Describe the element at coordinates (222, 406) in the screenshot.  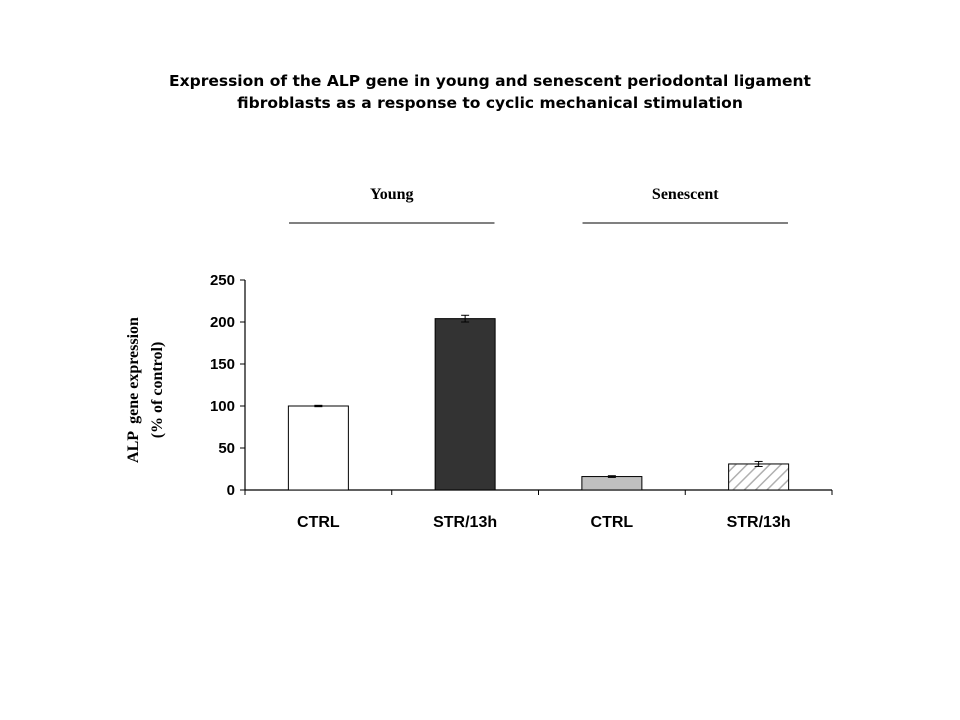
I see `y-tick-label: 100` at that location.